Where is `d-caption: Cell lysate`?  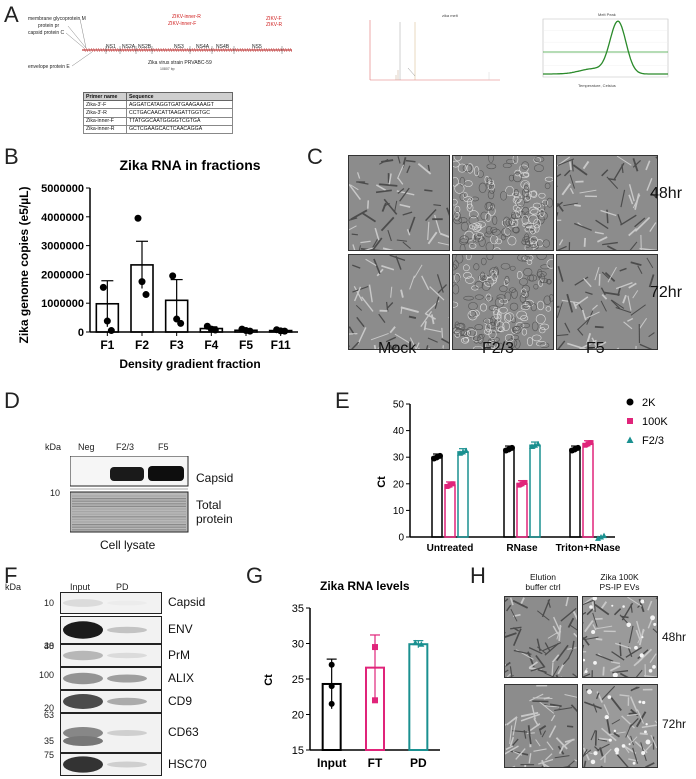 d-caption: Cell lysate is located at coordinates (128, 545).